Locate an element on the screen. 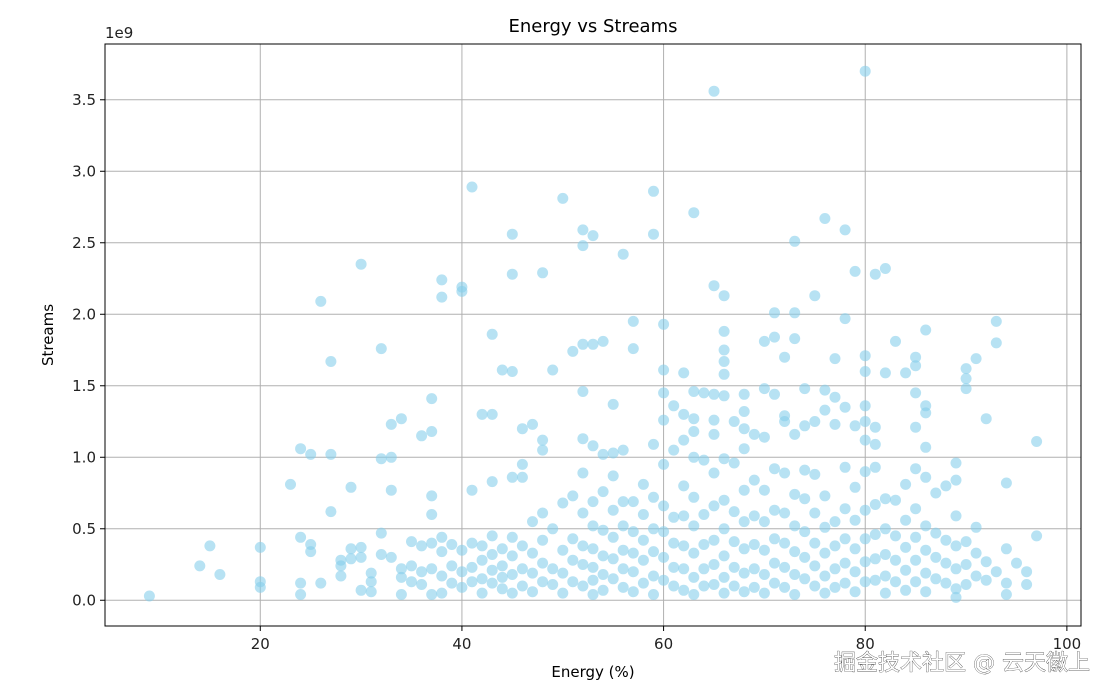 Image resolution: width=1111 pixels, height=699 pixels. x-axis: 20 40 60 80 100 is located at coordinates (666, 639).